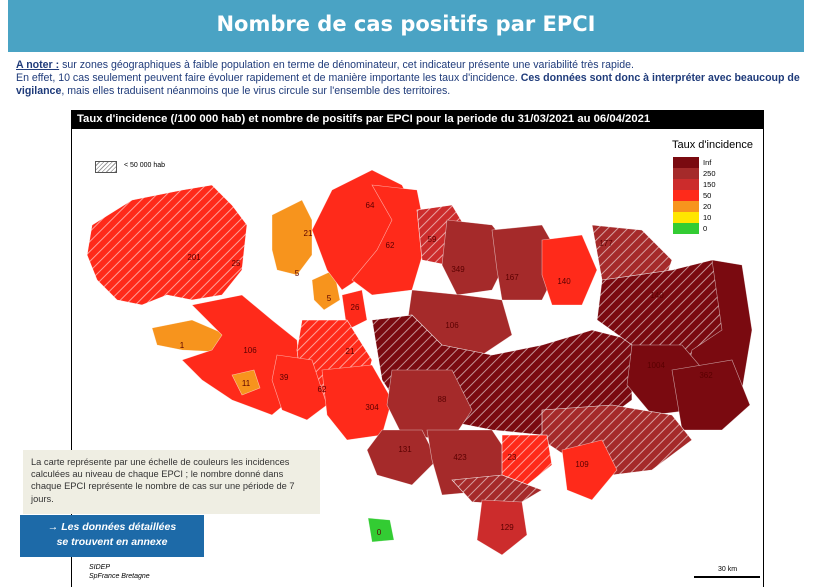  What do you see at coordinates (145, 165) in the screenshot?
I see `hatch-legend-label: < 50 000 hab` at bounding box center [145, 165].